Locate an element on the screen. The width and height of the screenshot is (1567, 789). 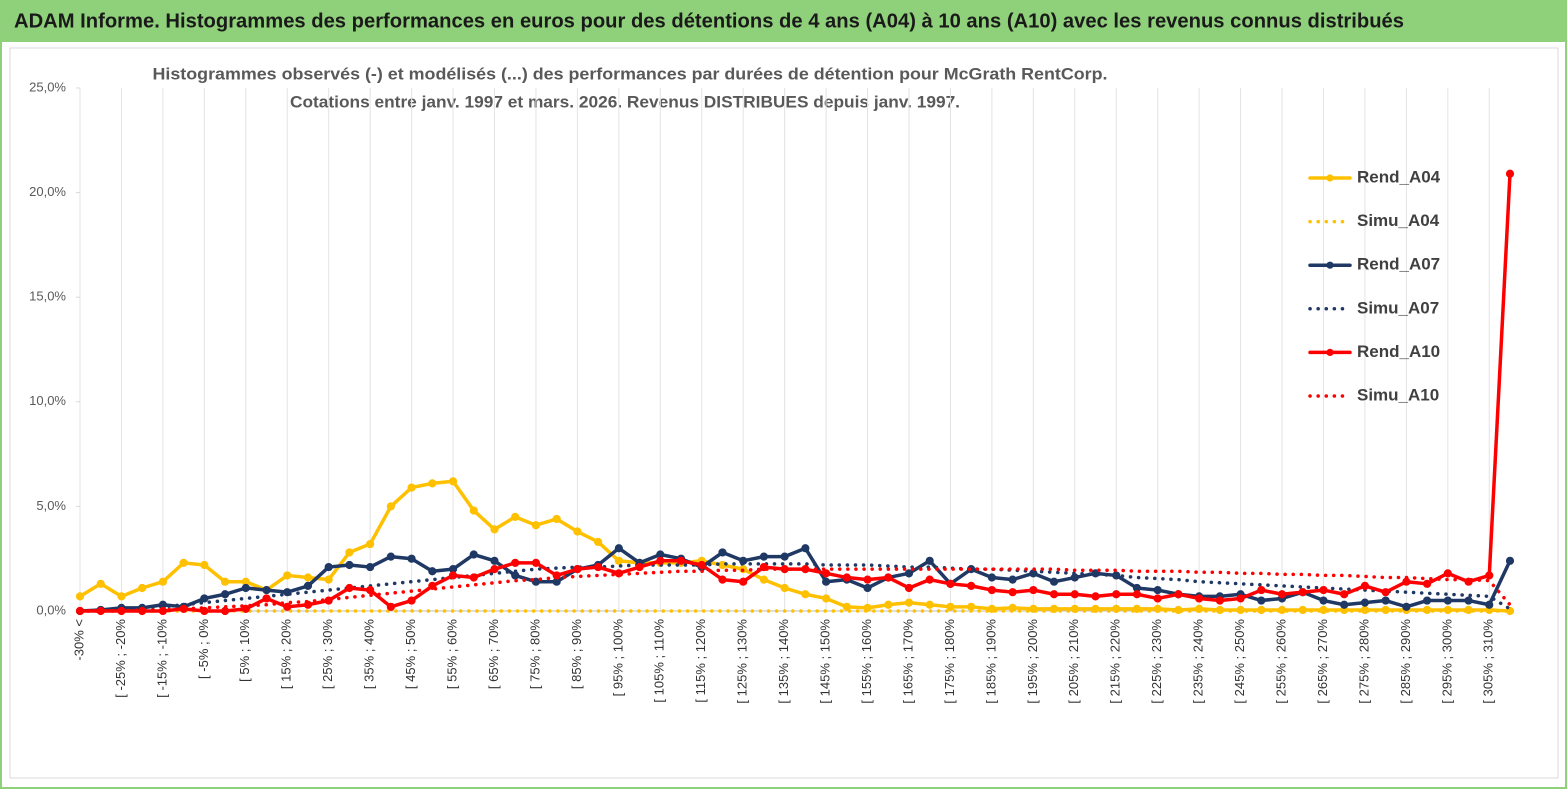
x-tick-label: [ 225% ; 230% is located at coordinates (1156, 661).